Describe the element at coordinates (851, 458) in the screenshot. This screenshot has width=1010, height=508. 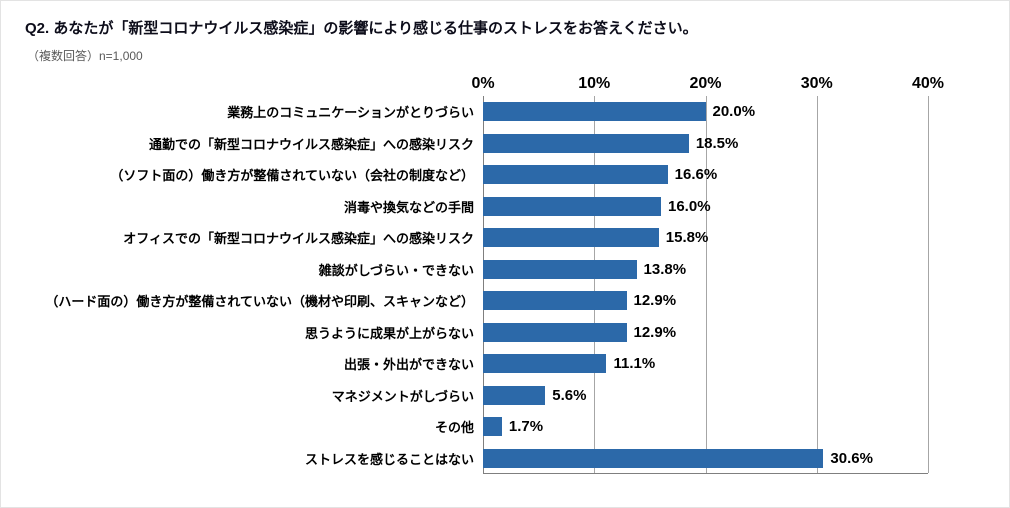
I see `value-label: 30.6%` at that location.